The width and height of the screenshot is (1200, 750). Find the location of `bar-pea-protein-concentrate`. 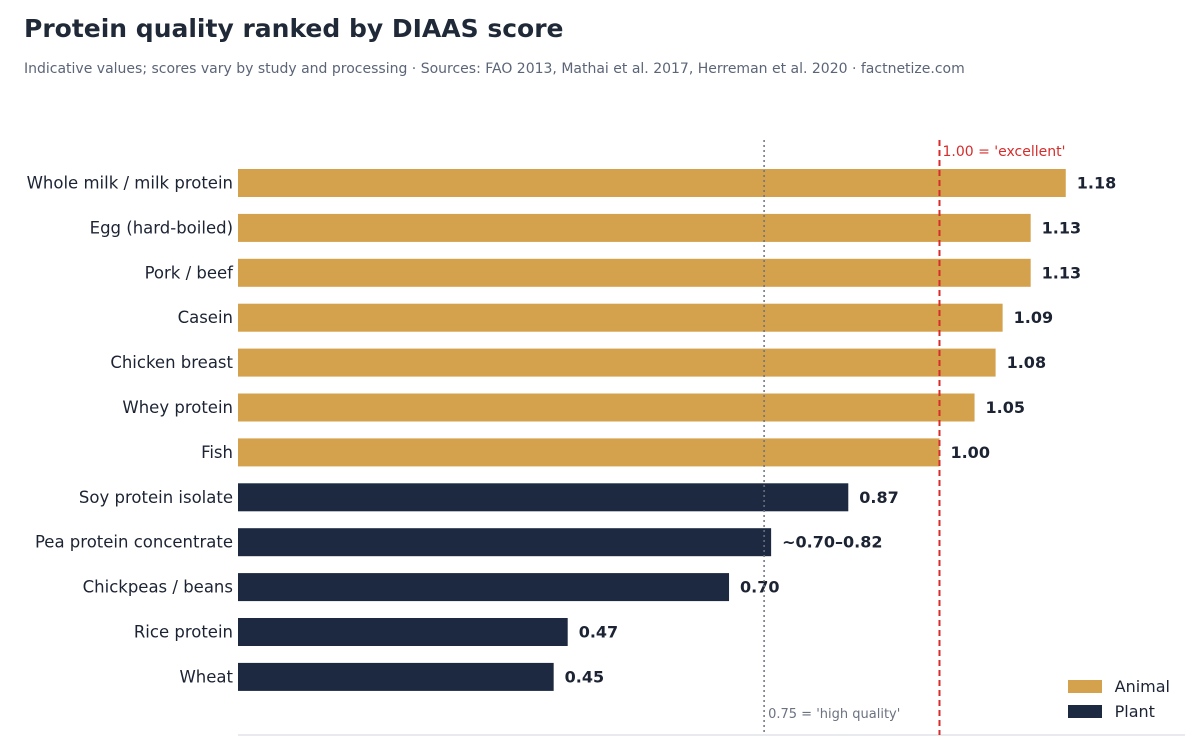

bar-pea-protein-concentrate is located at coordinates (505, 542).